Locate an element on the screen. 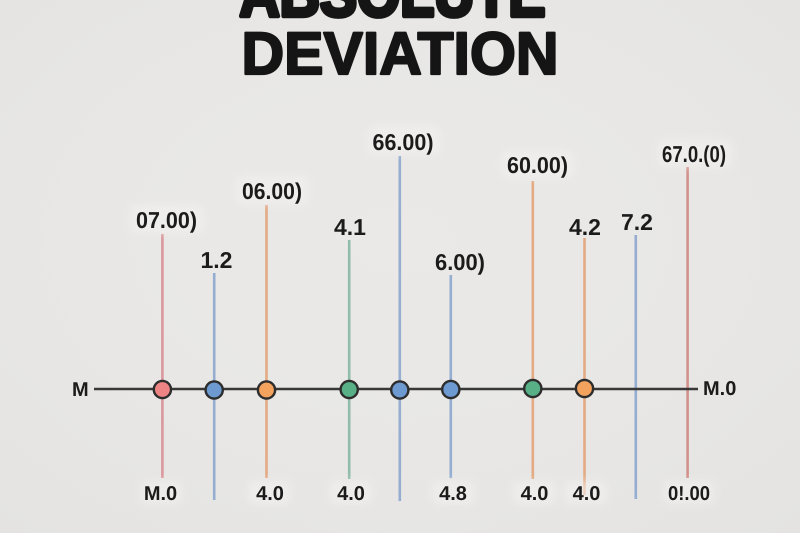  svg-text: ABSOLUTE is located at coordinates (393, 15).